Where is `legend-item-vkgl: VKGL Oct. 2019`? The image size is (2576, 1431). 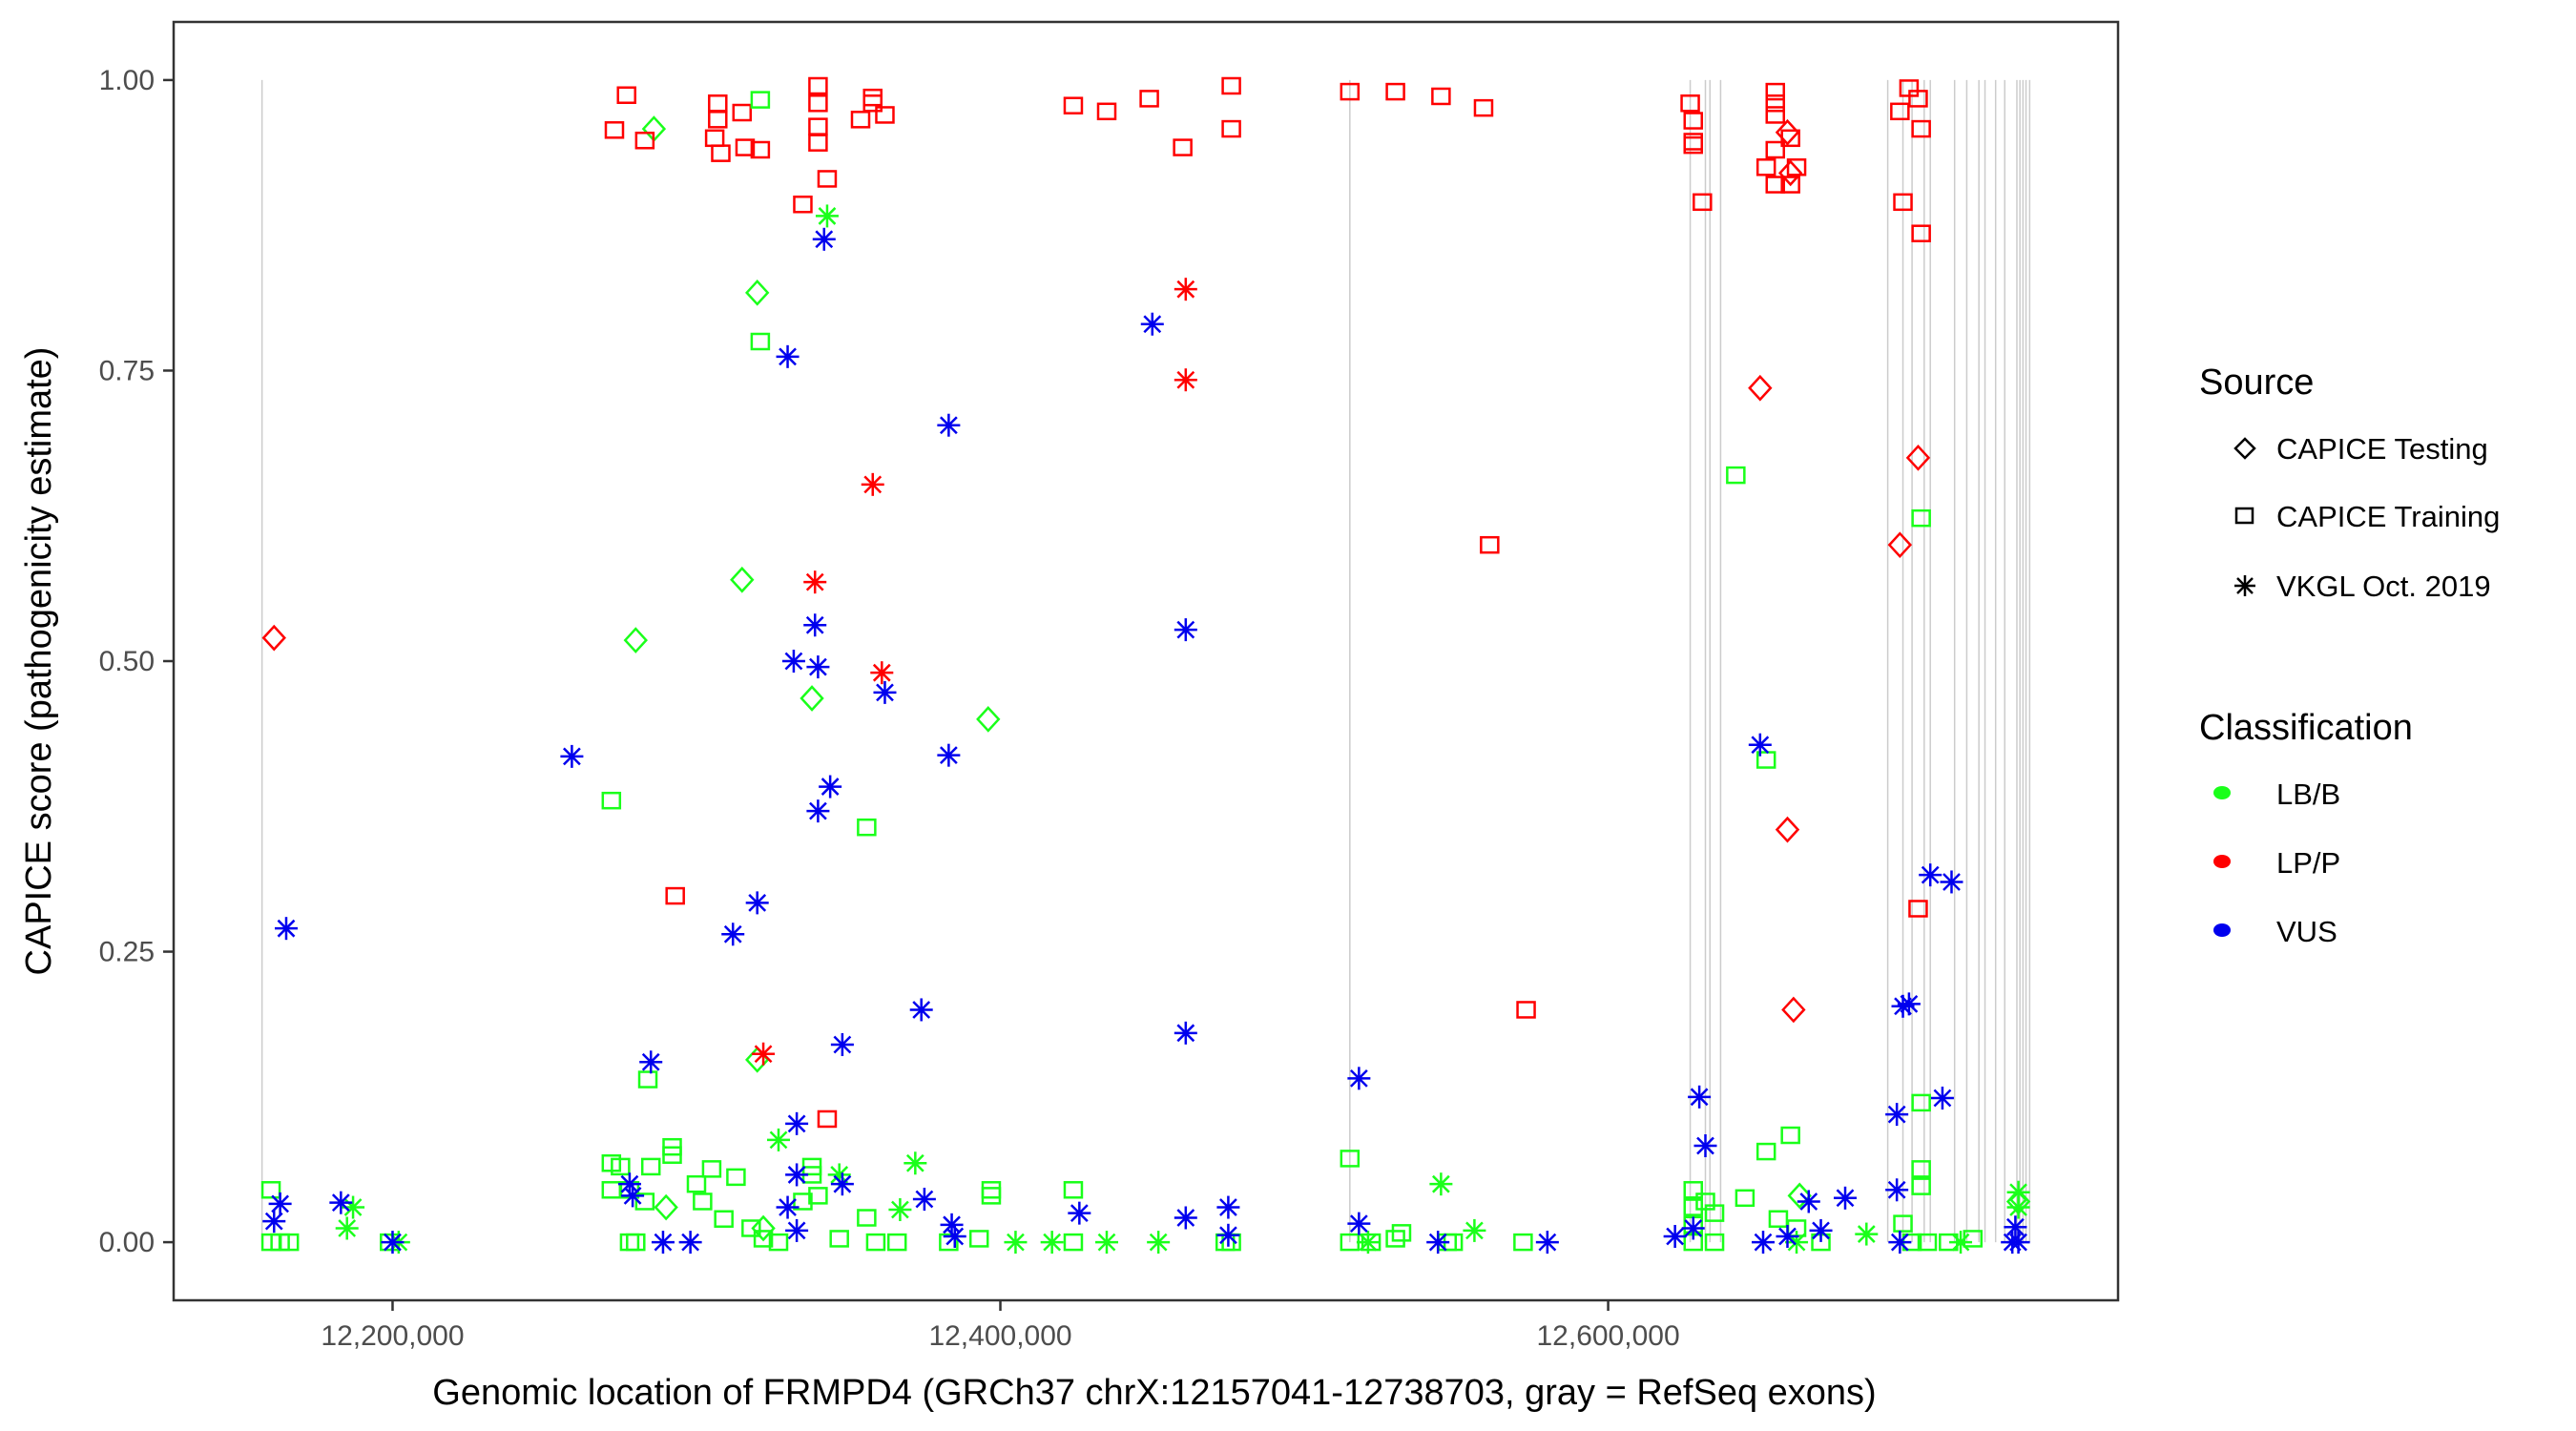
legend-item-vkgl: VKGL Oct. 2019 is located at coordinates (2362, 586).